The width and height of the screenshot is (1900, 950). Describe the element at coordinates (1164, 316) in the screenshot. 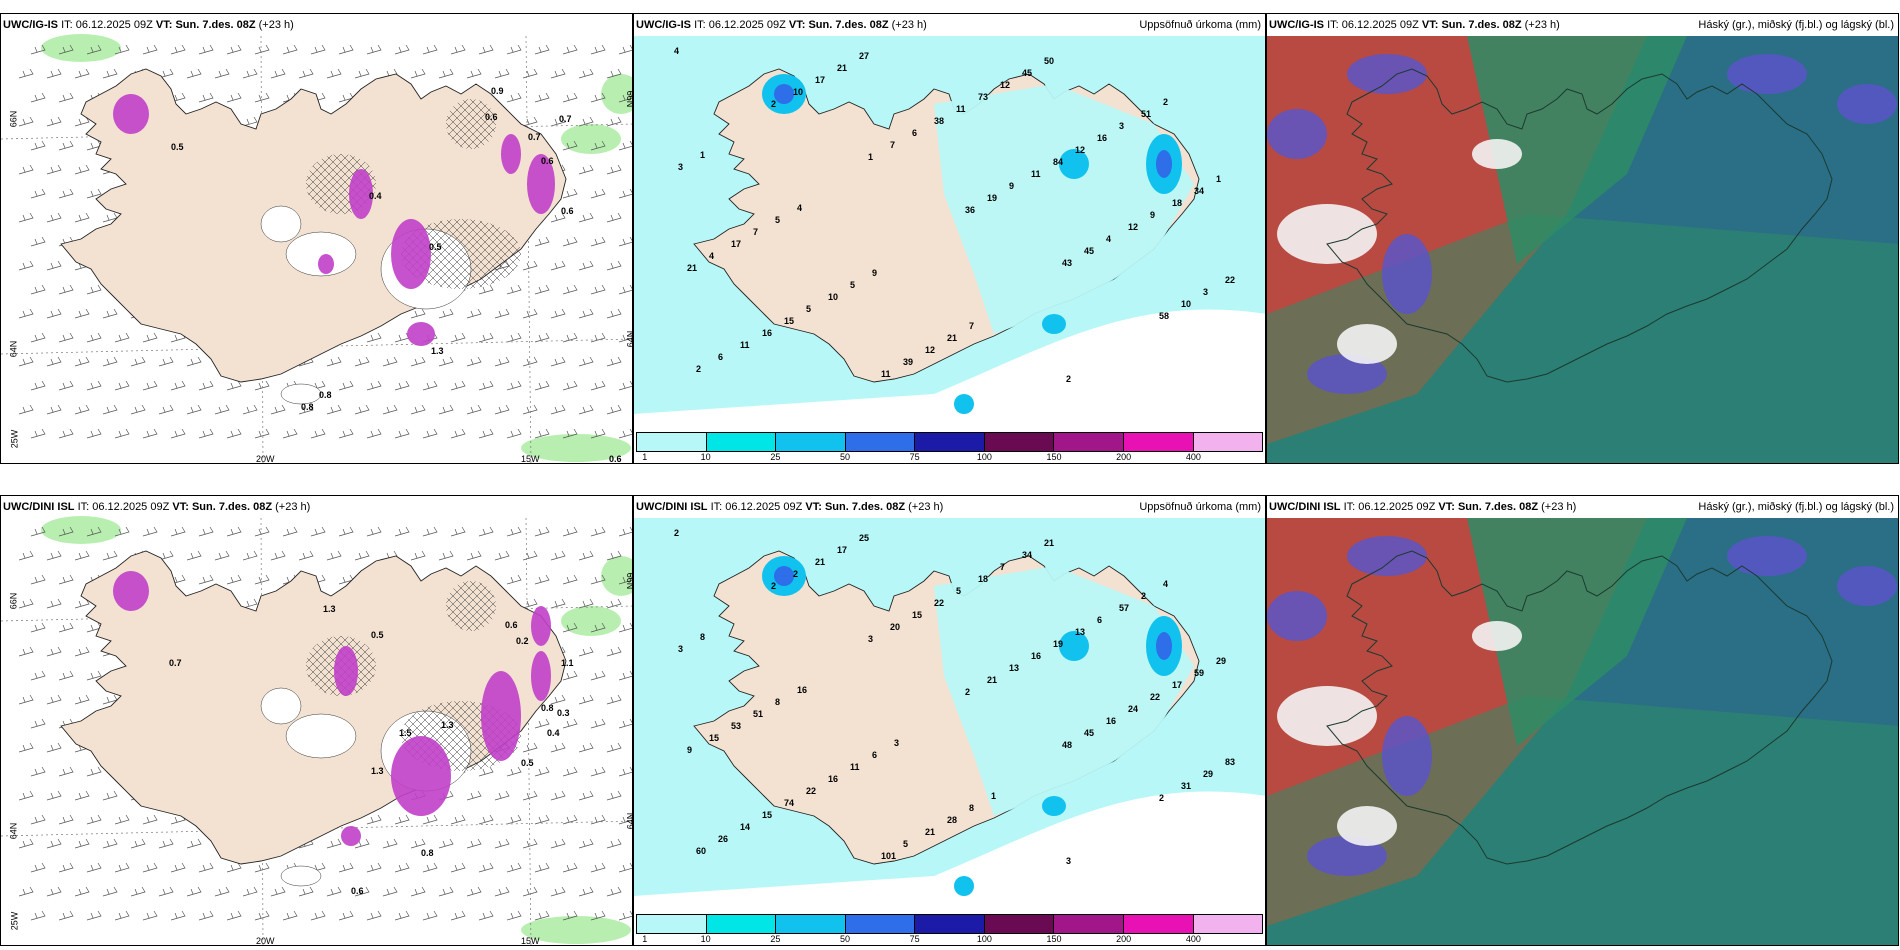

I see `precip-value-label: 58` at that location.